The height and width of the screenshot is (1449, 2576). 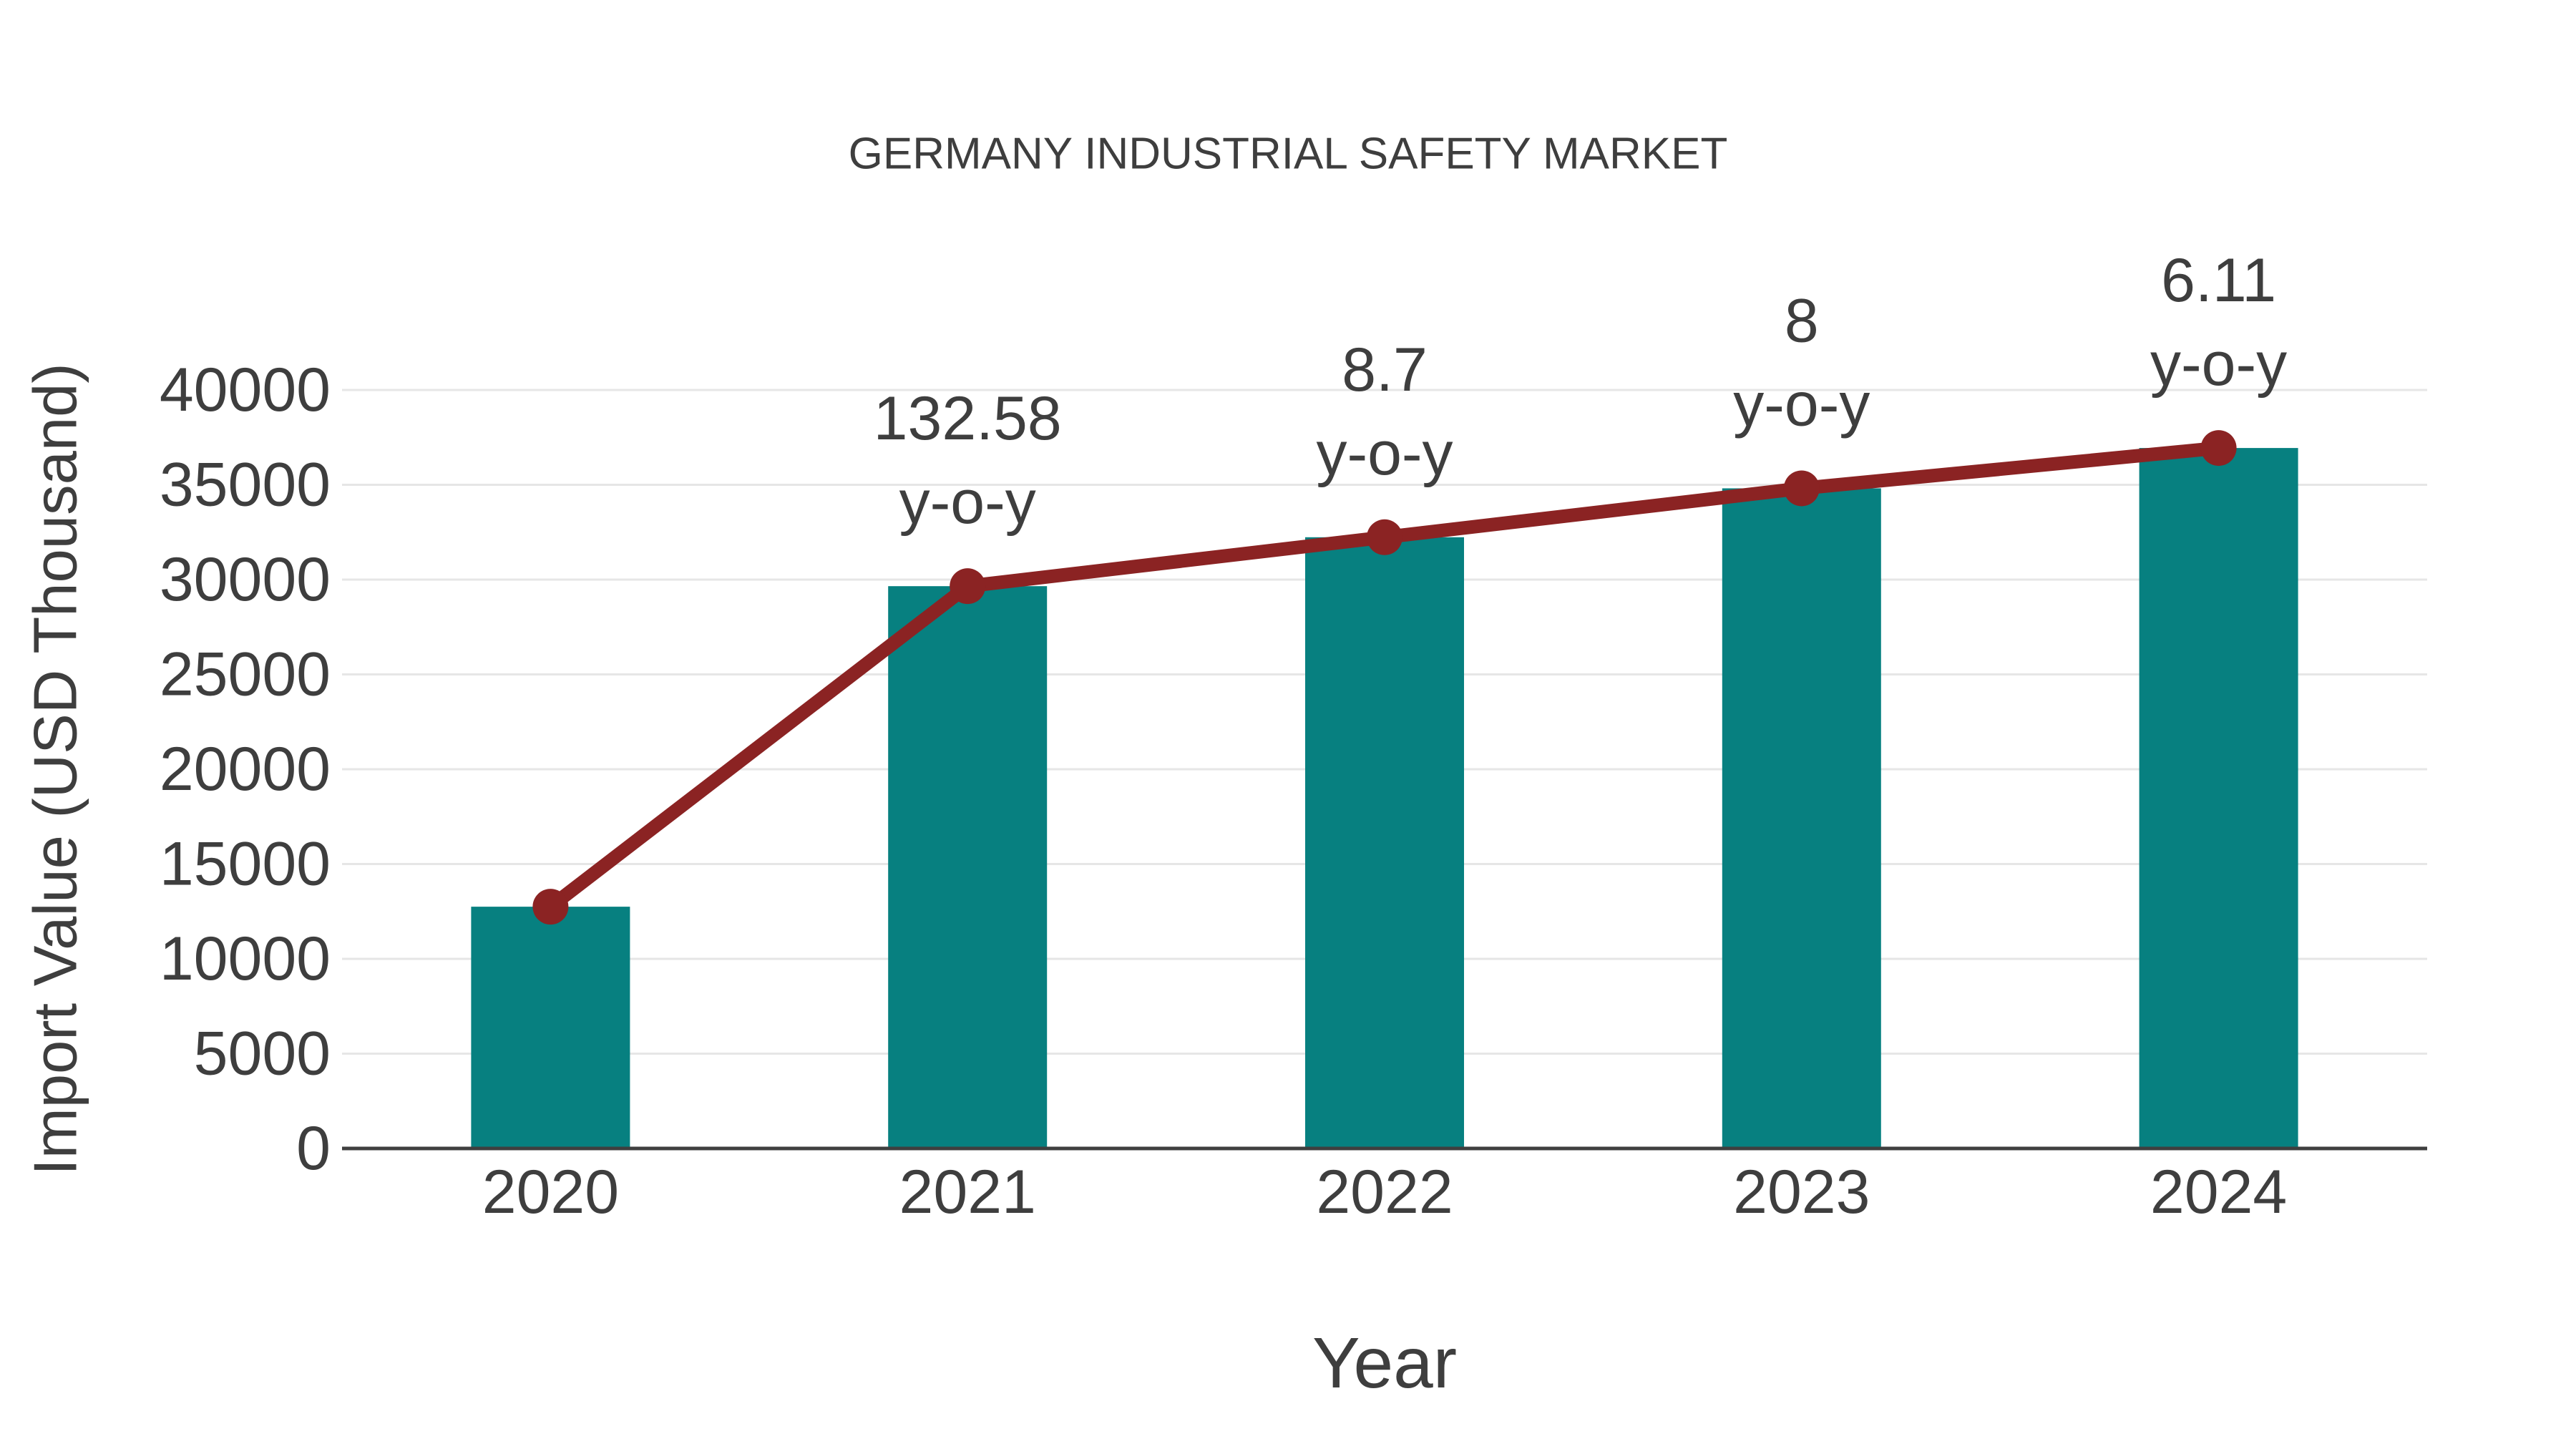 What do you see at coordinates (313, 1148) in the screenshot?
I see `y-tick-label-0: 0` at bounding box center [313, 1148].